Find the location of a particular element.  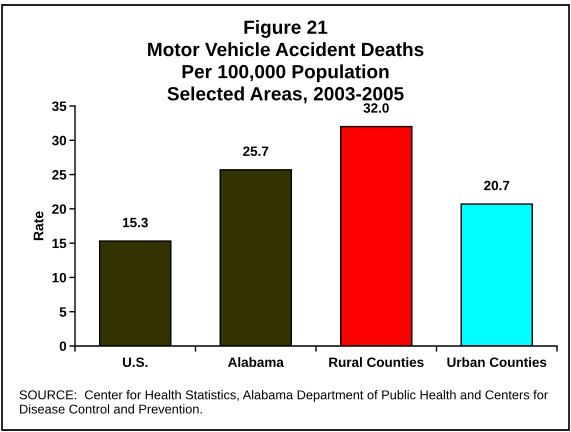

y-tick-label: 0 is located at coordinates (63, 346).